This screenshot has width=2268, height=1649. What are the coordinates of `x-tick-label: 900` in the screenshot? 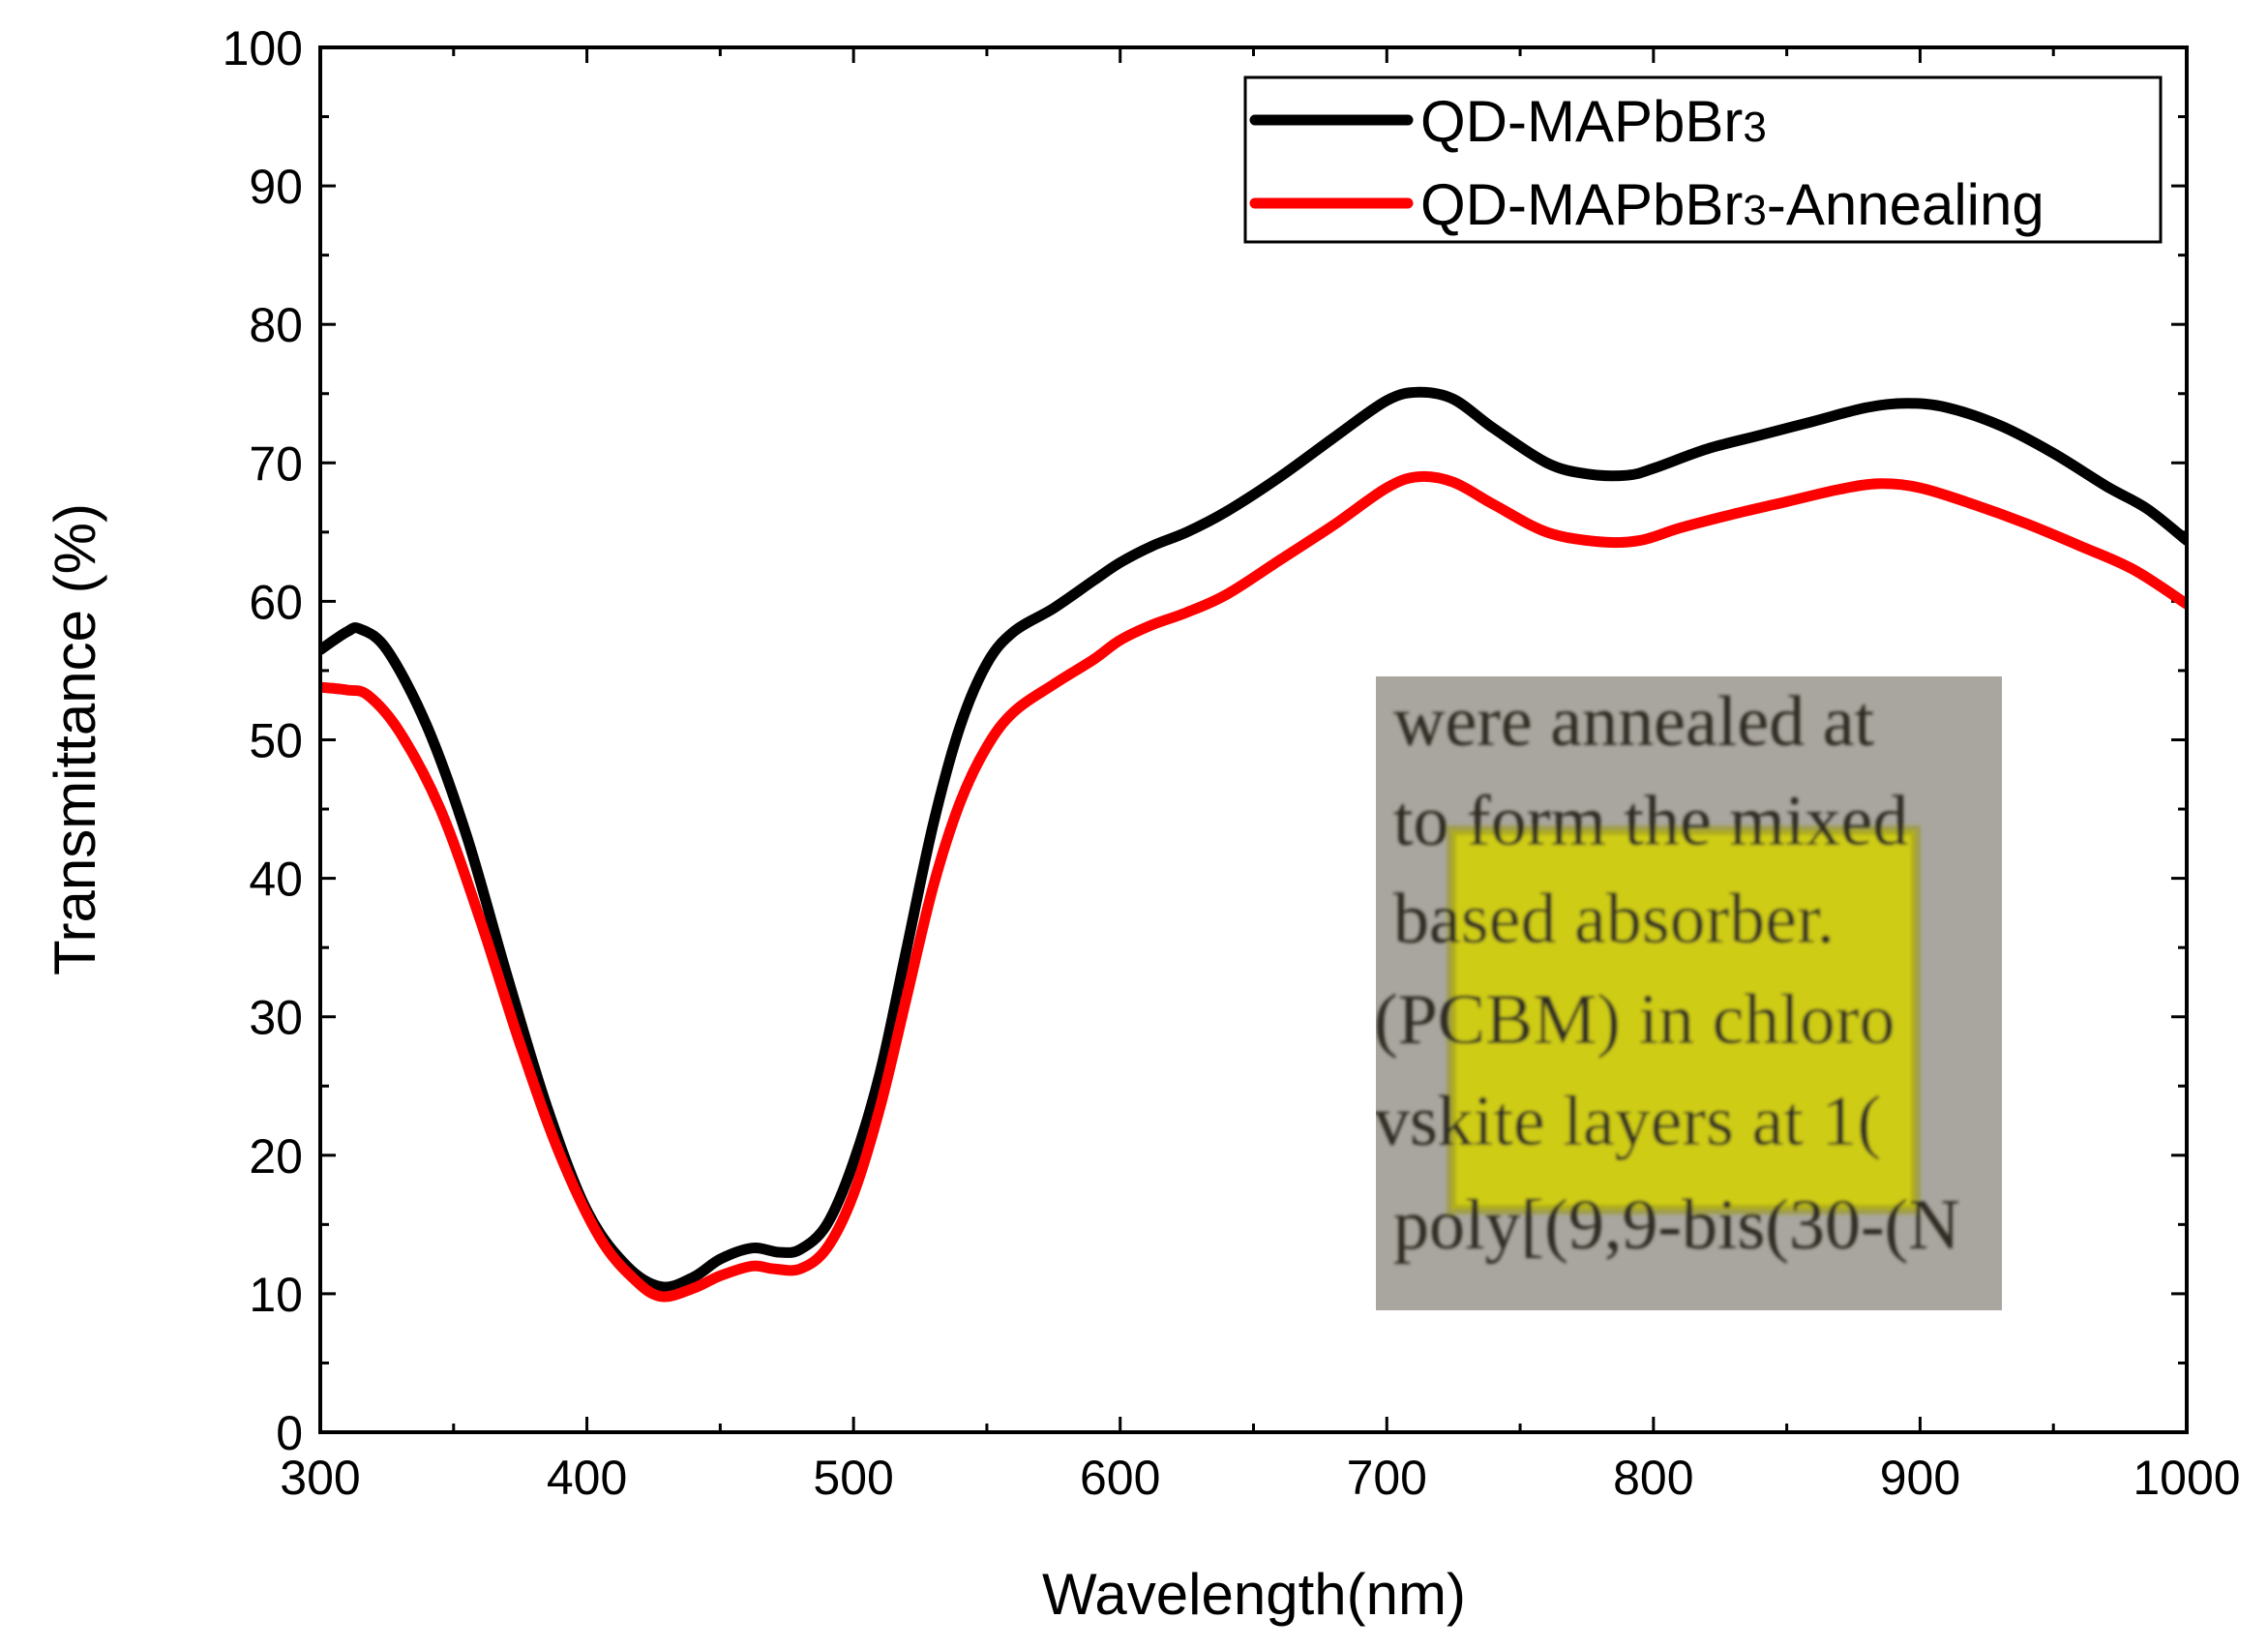 It's located at (1920, 1478).